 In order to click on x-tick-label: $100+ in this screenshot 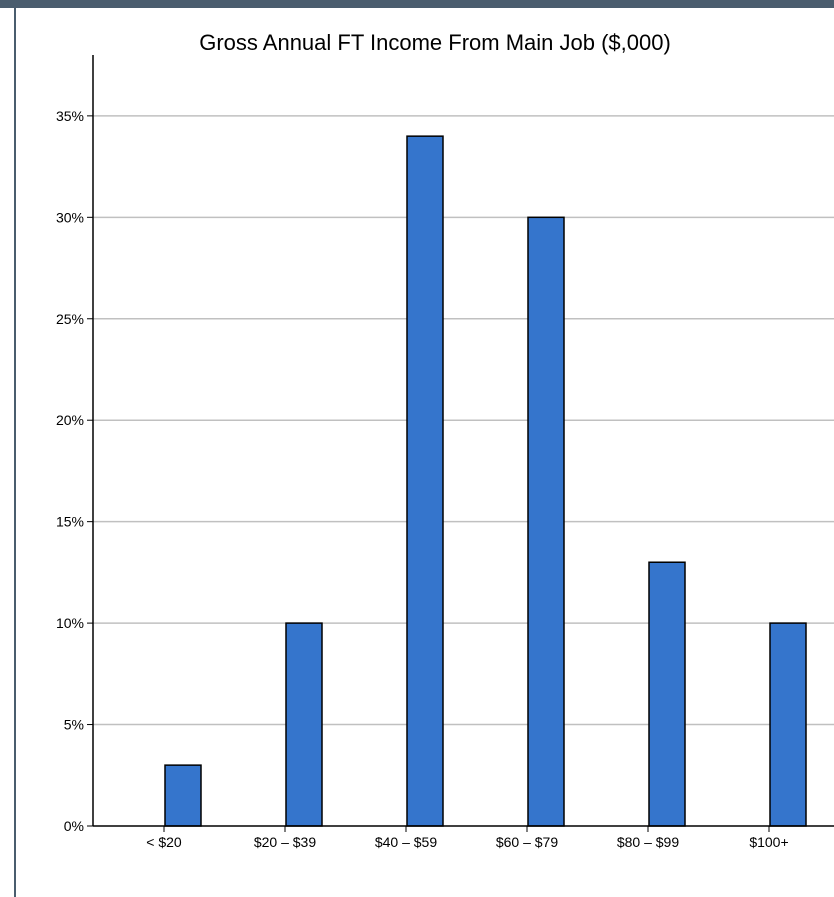, I will do `click(768, 842)`.